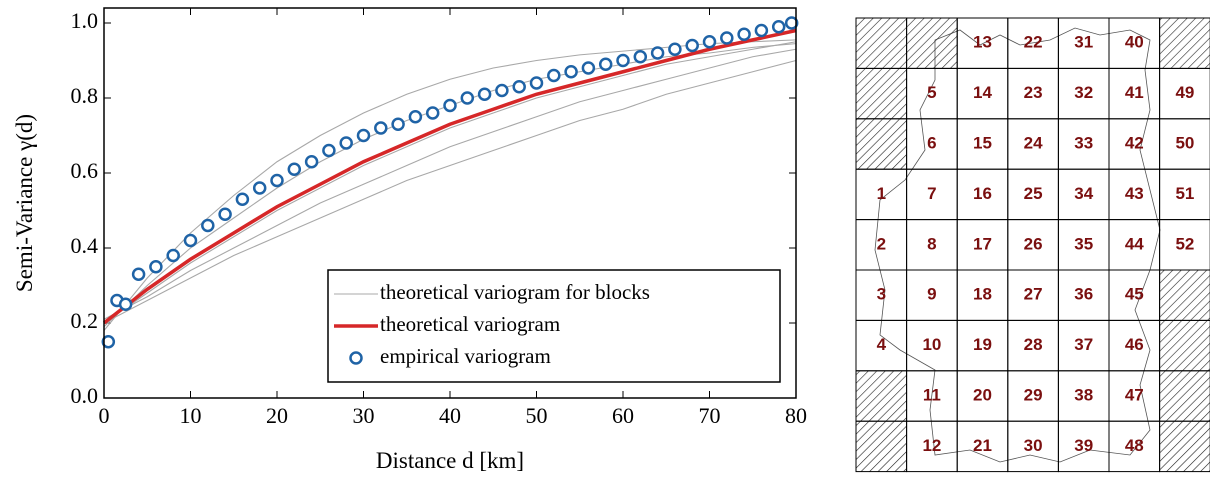 The width and height of the screenshot is (1210, 477). What do you see at coordinates (881, 243) in the screenshot?
I see `block-label: 2` at bounding box center [881, 243].